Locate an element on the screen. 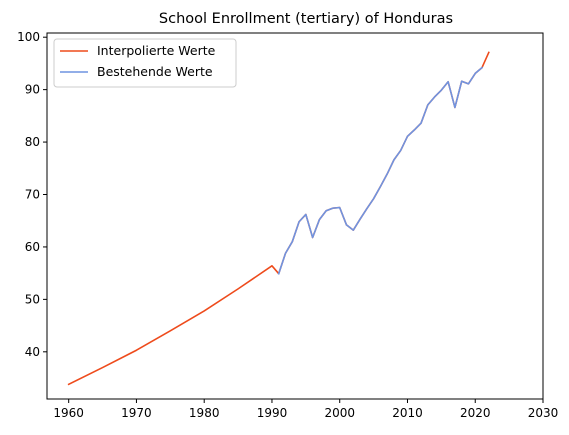  y-tick-label: 50 is located at coordinates (32, 299).